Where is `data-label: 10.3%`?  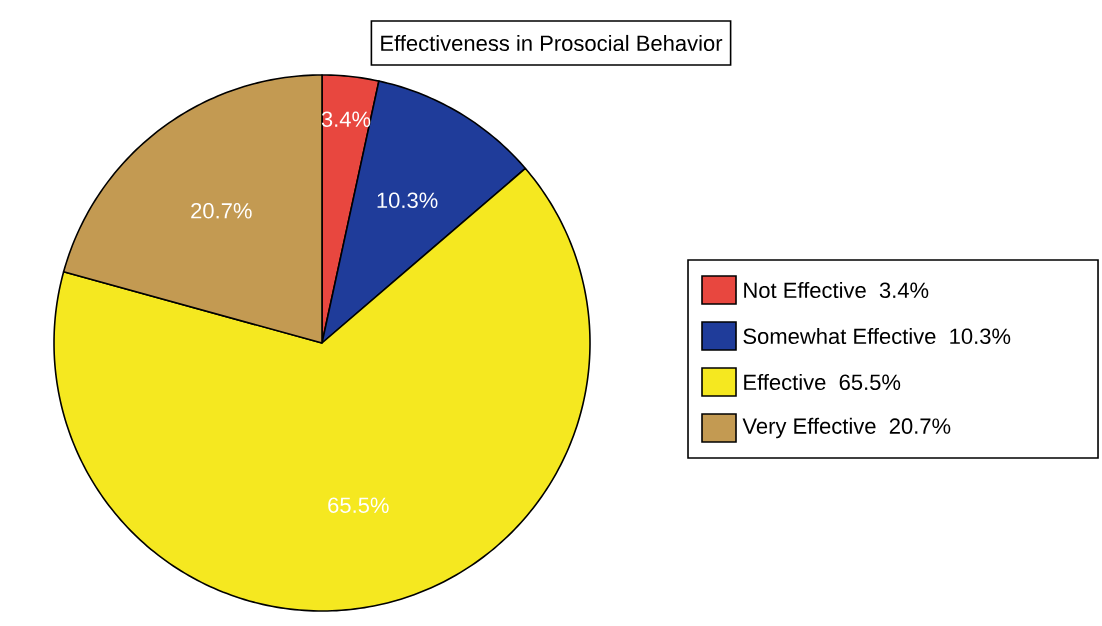 data-label: 10.3% is located at coordinates (407, 200).